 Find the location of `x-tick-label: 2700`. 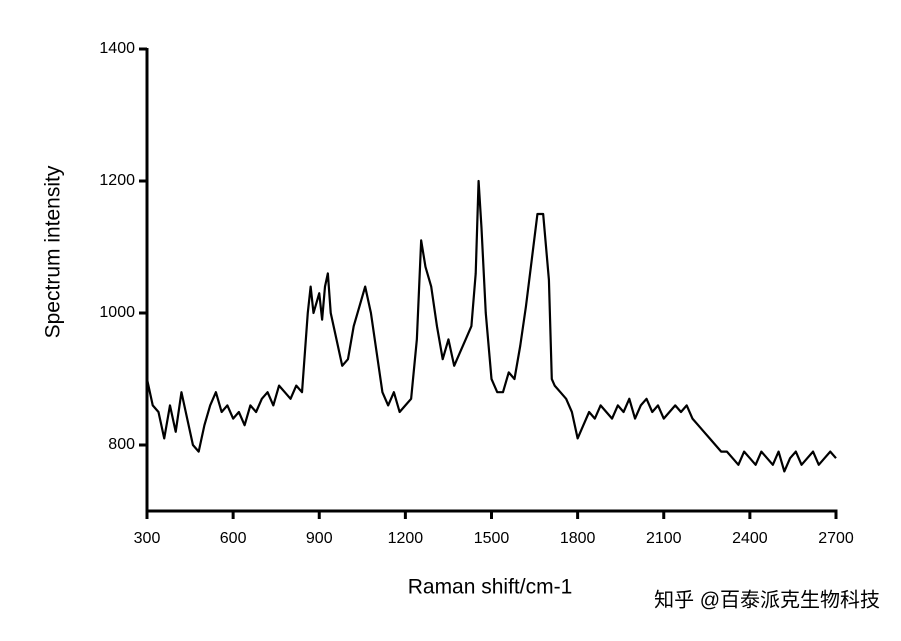

x-tick-label: 2700 is located at coordinates (836, 538).